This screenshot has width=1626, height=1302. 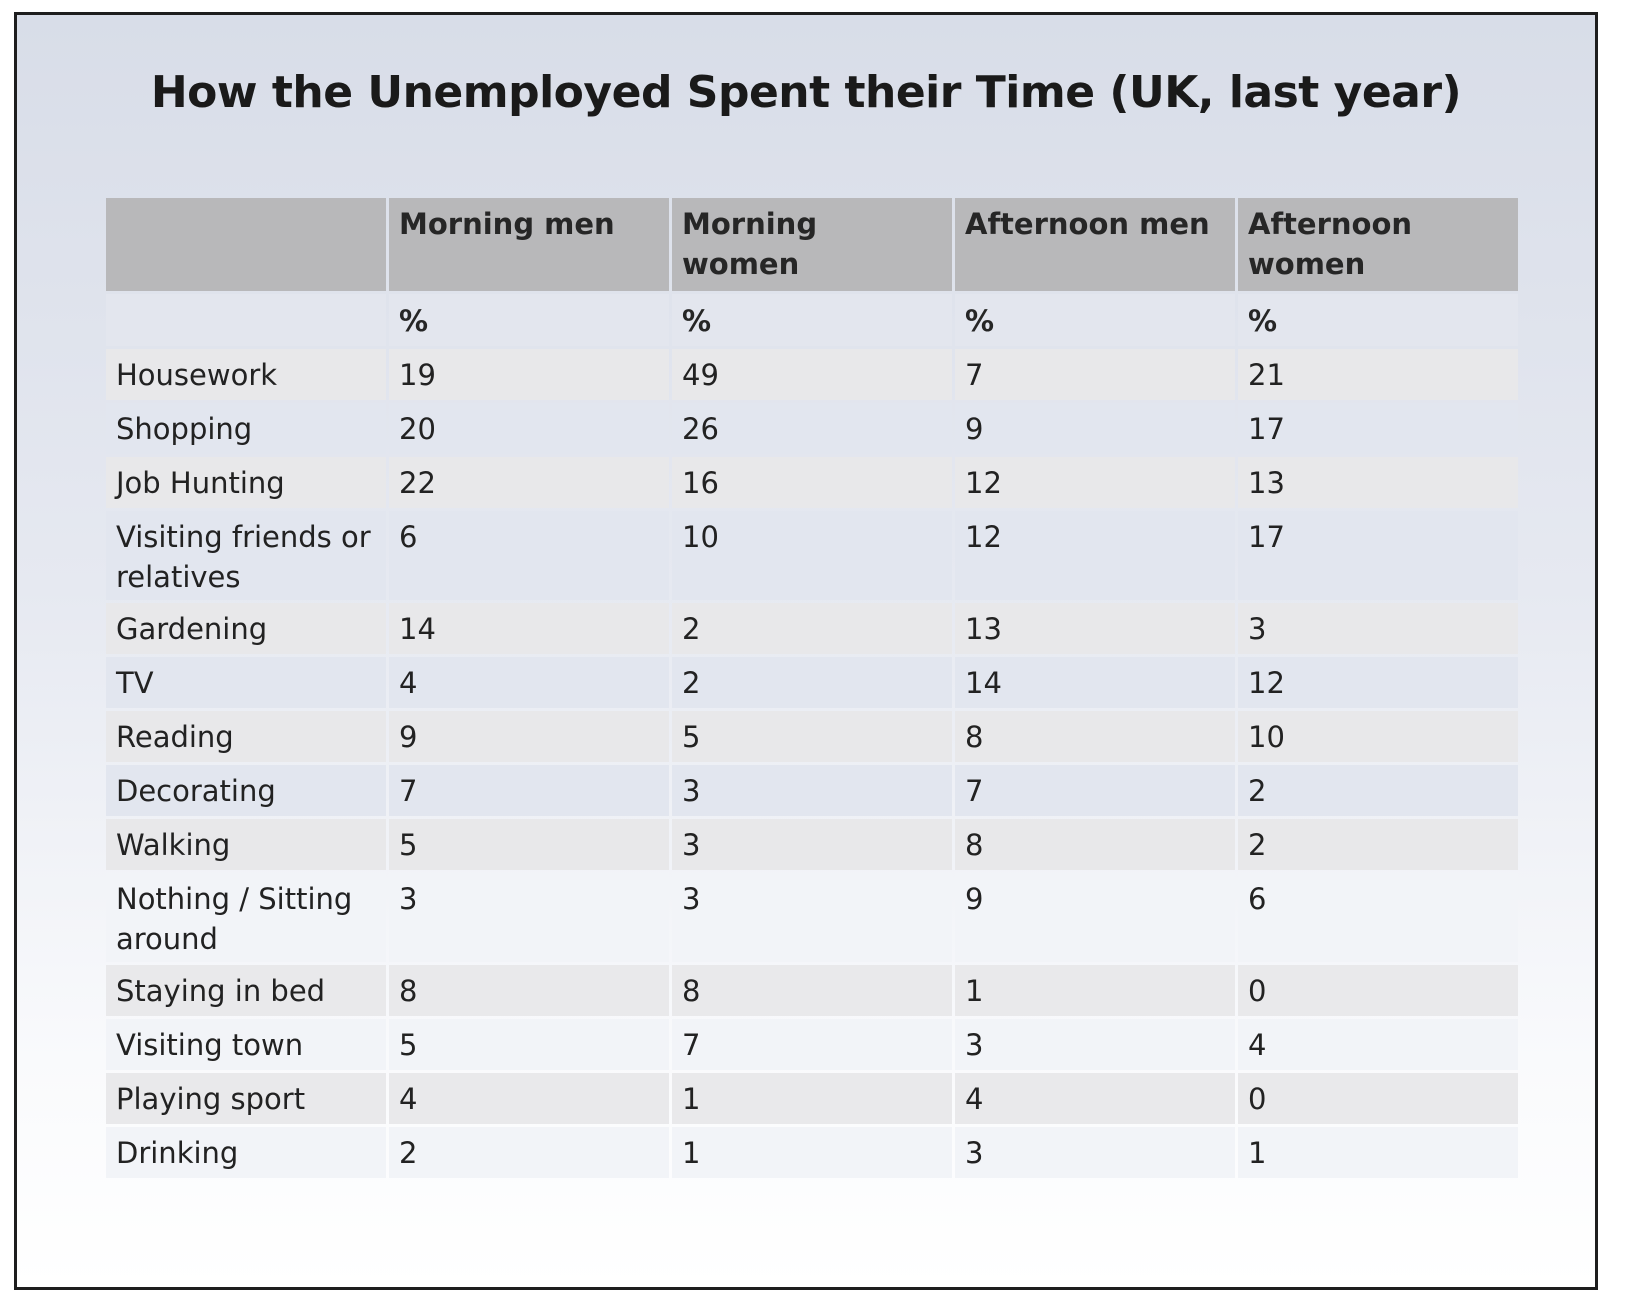 What do you see at coordinates (529, 482) in the screenshot?
I see `data-cell: 22` at bounding box center [529, 482].